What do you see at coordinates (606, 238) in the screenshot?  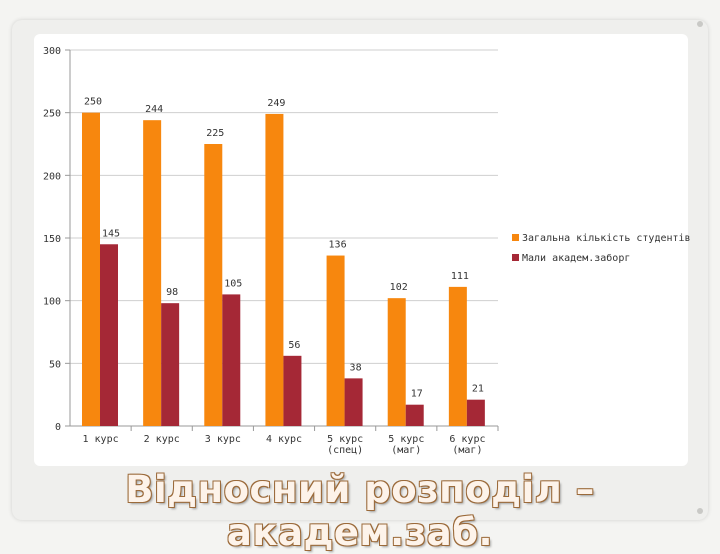 I see `legend-label: Загальна кількість студентів` at bounding box center [606, 238].